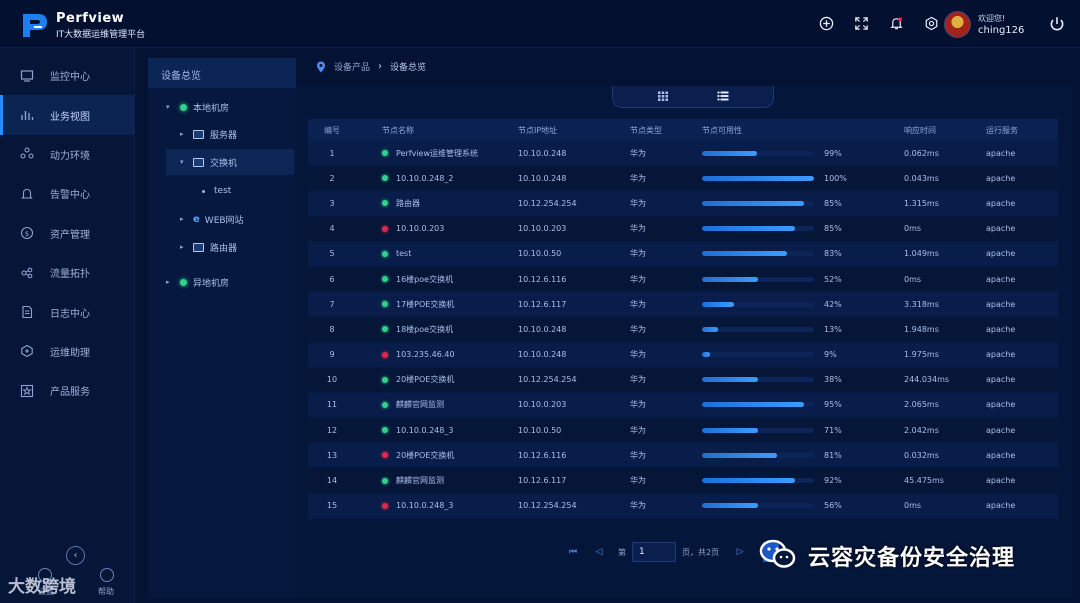  I want to click on tree-node-test: test, so click(248, 191).